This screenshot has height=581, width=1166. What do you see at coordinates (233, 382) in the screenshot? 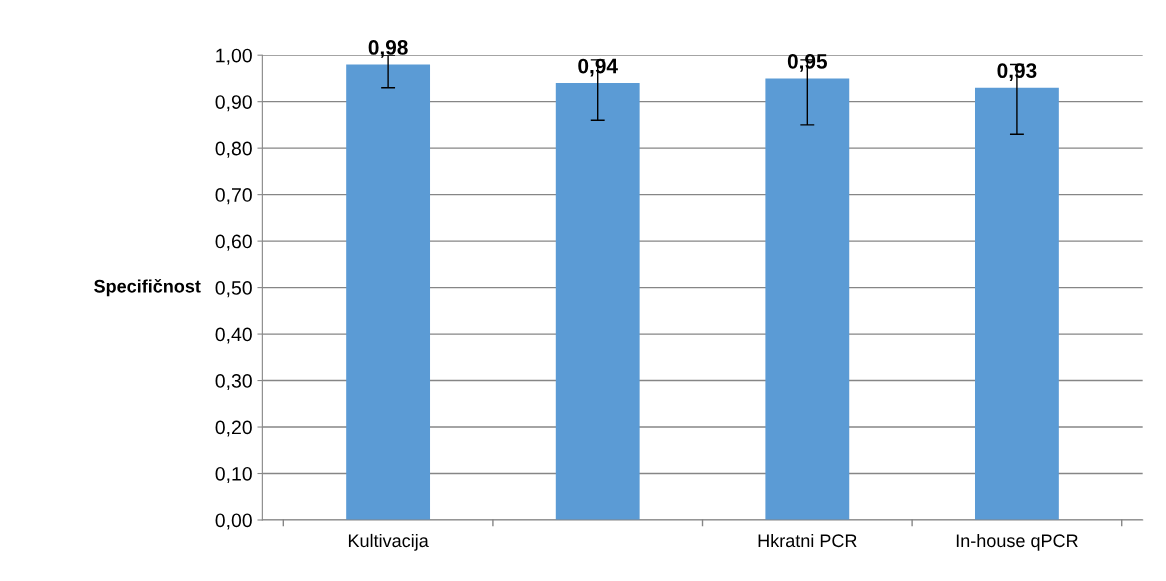
I see `y-tick-label: 0,30` at bounding box center [233, 382].